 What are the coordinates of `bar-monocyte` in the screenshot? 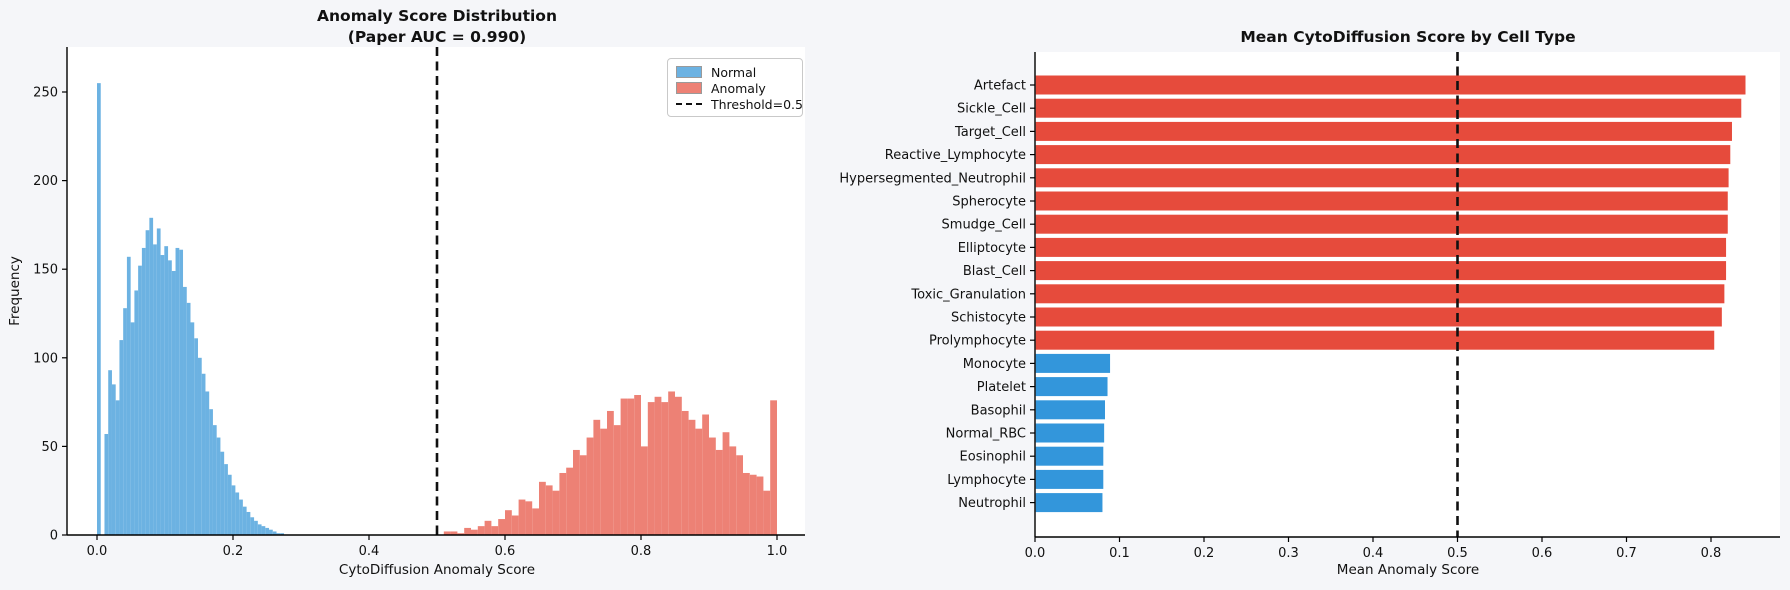 It's located at (1073, 363).